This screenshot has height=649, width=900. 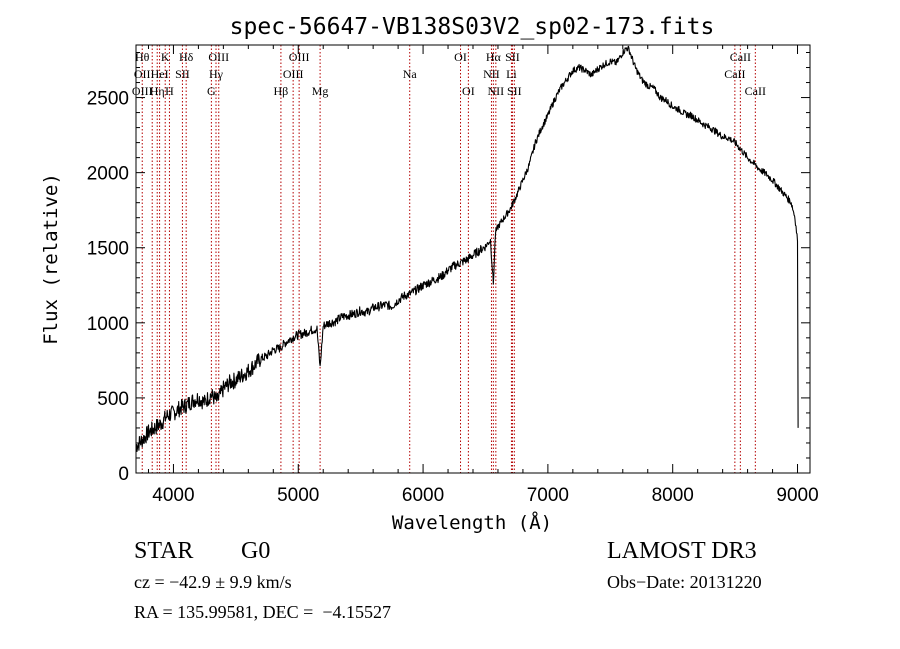 I want to click on observation-date: Obs−Date: 20131220, so click(x=684, y=582).